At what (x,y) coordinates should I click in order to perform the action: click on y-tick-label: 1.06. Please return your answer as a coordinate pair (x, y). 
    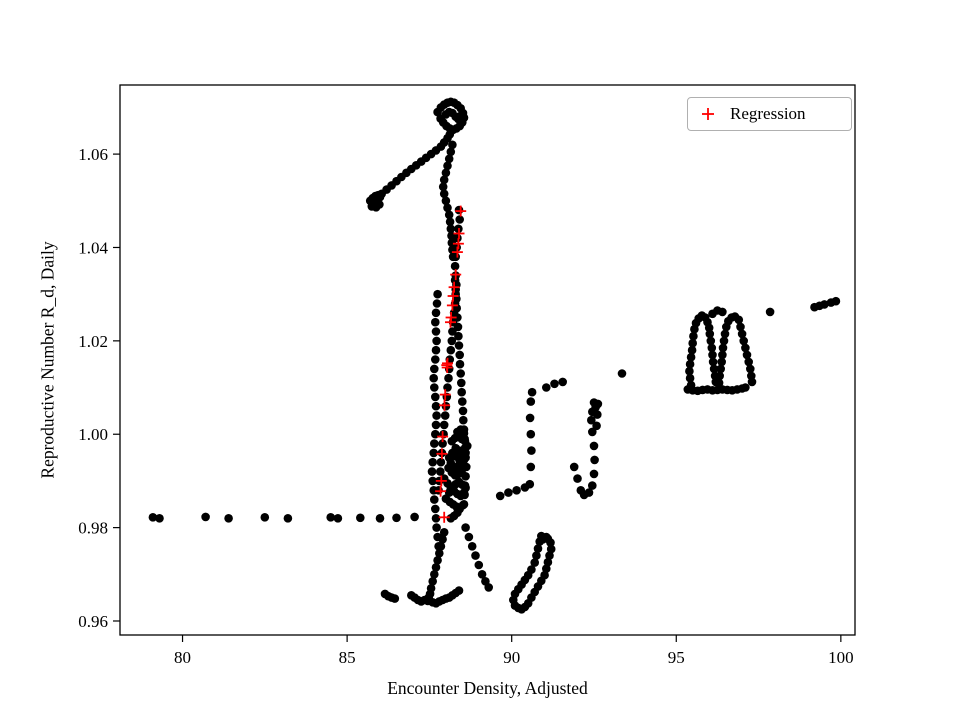
    Looking at the image, I should click on (93, 154).